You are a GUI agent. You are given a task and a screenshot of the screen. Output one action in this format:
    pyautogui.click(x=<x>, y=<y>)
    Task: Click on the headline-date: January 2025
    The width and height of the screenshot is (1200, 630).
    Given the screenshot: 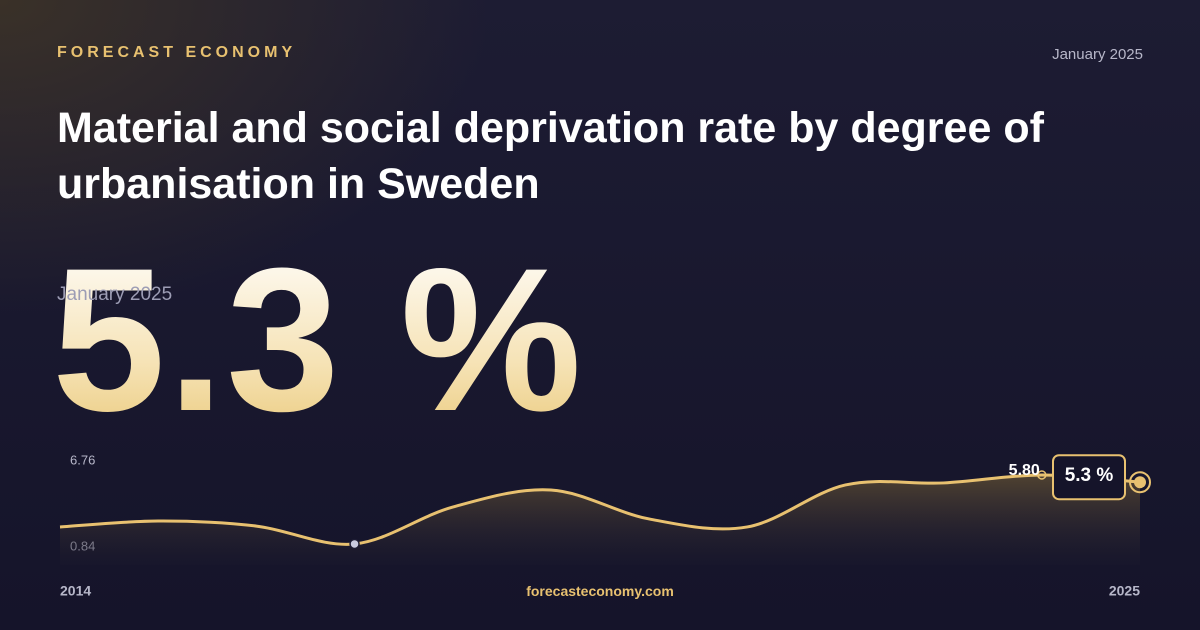 What is the action you would take?
    pyautogui.click(x=115, y=294)
    